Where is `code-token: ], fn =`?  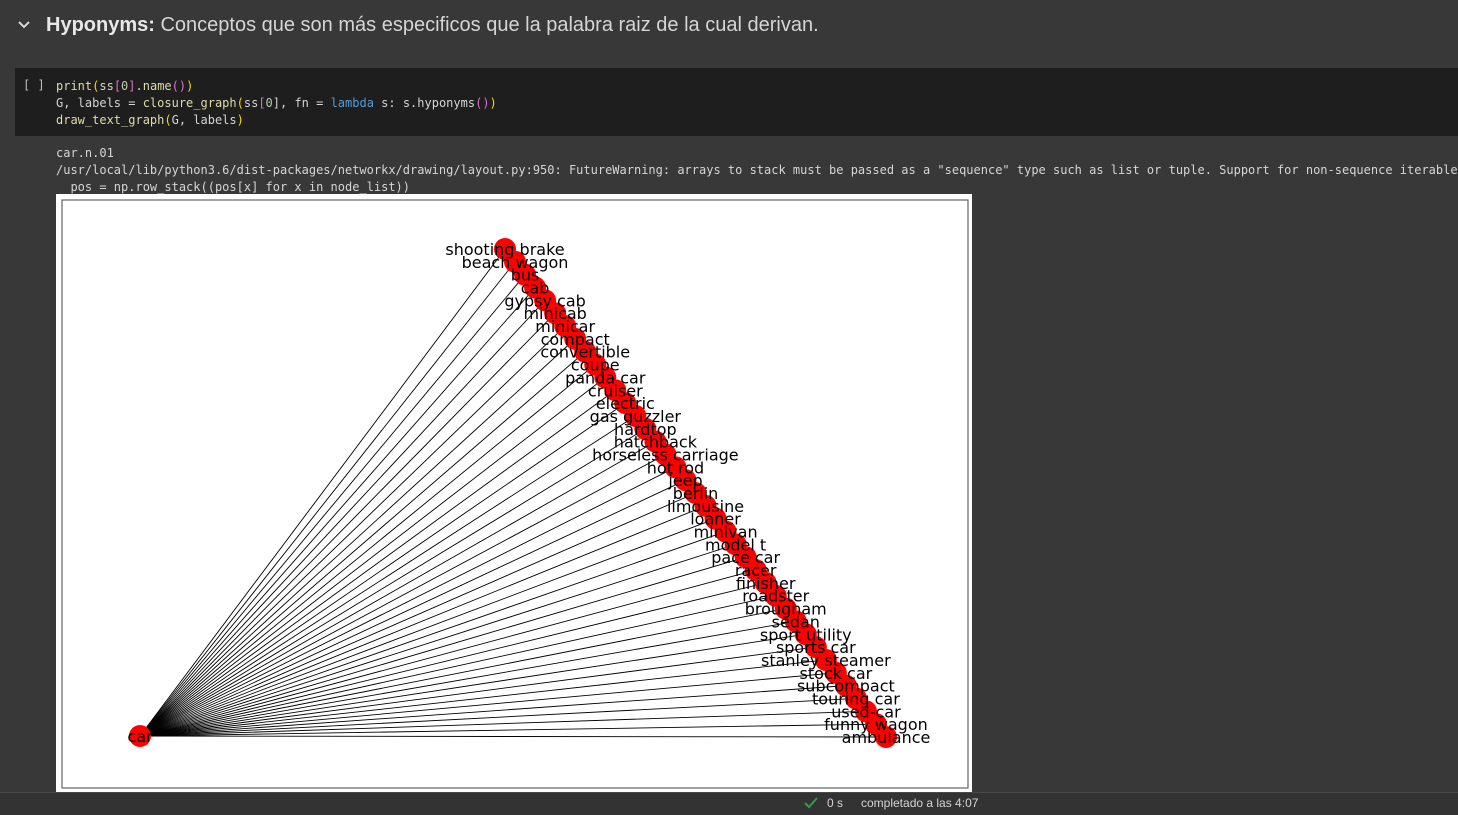 code-token: ], fn = is located at coordinates (301, 103).